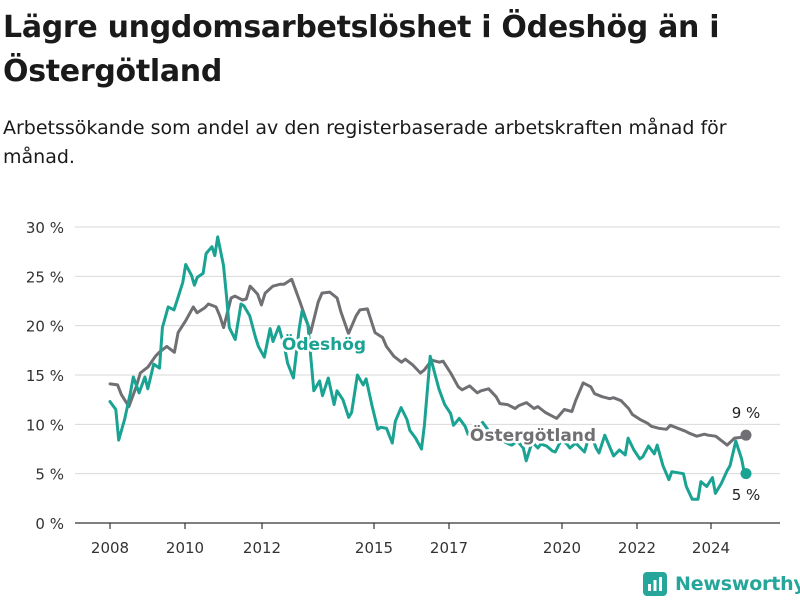 This screenshot has width=800, height=600. What do you see at coordinates (655, 584) in the screenshot?
I see `newsworthy-logo-icon` at bounding box center [655, 584].